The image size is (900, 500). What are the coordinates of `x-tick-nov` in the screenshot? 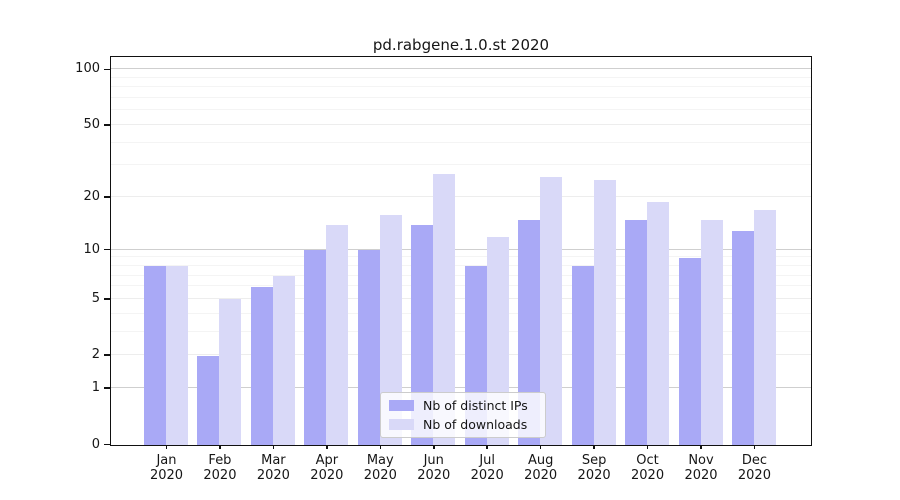 It's located at (701, 446).